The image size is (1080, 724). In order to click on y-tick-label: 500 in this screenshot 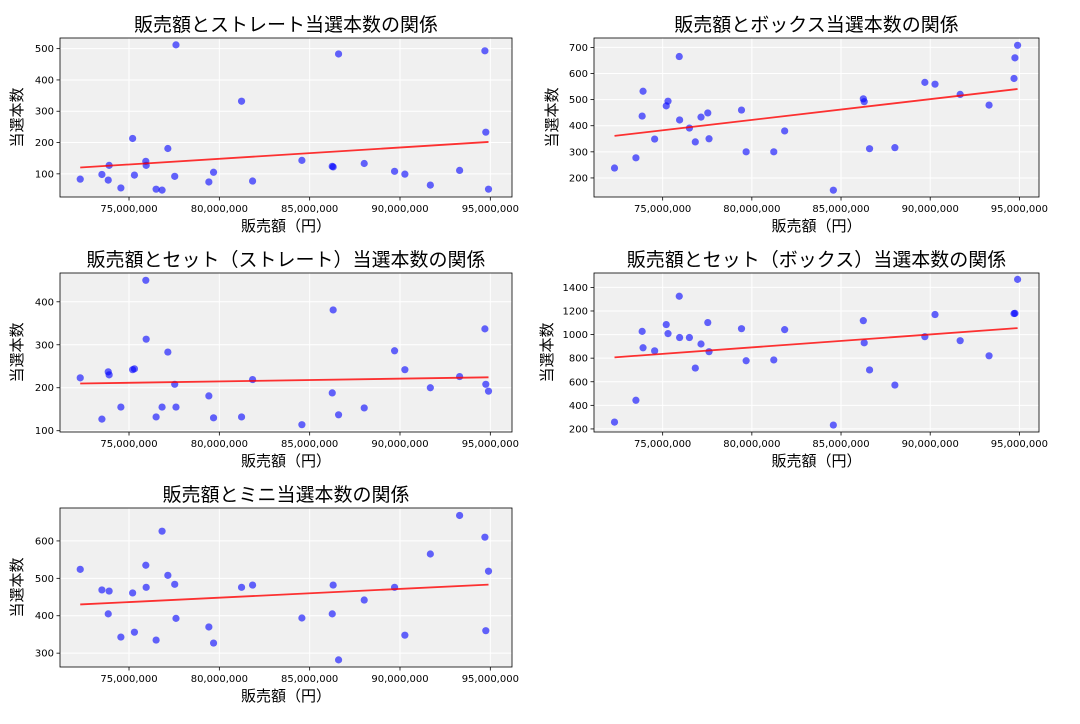, I will do `click(578, 100)`.